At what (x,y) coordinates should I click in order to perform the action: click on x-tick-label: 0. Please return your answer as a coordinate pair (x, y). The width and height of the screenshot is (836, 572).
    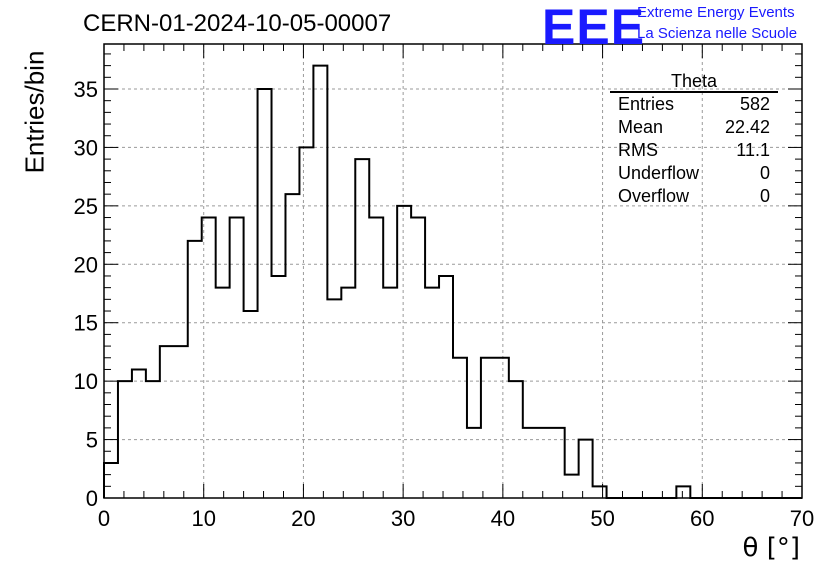
    Looking at the image, I should click on (104, 518).